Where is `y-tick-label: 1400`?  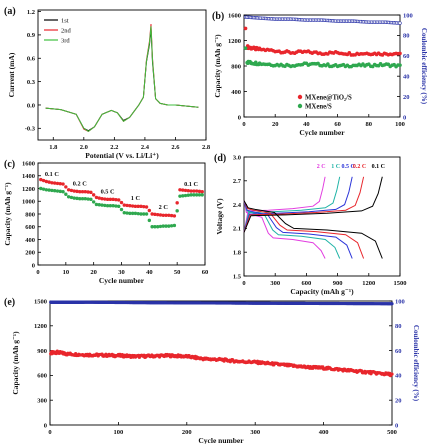
y-tick-label: 1400 is located at coordinates (28, 176).